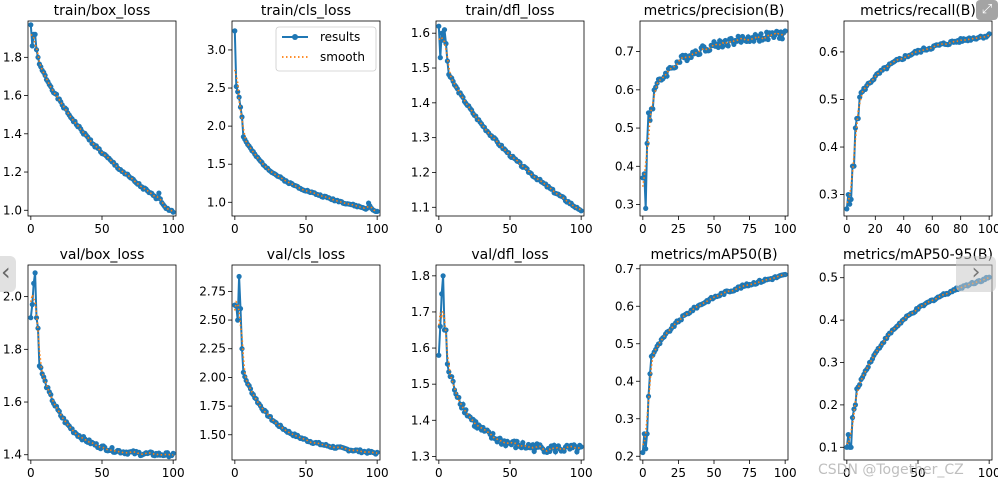 Image resolution: width=998 pixels, height=490 pixels. What do you see at coordinates (12, 297) in the screenshot?
I see `y-tick-label: 2.0` at bounding box center [12, 297].